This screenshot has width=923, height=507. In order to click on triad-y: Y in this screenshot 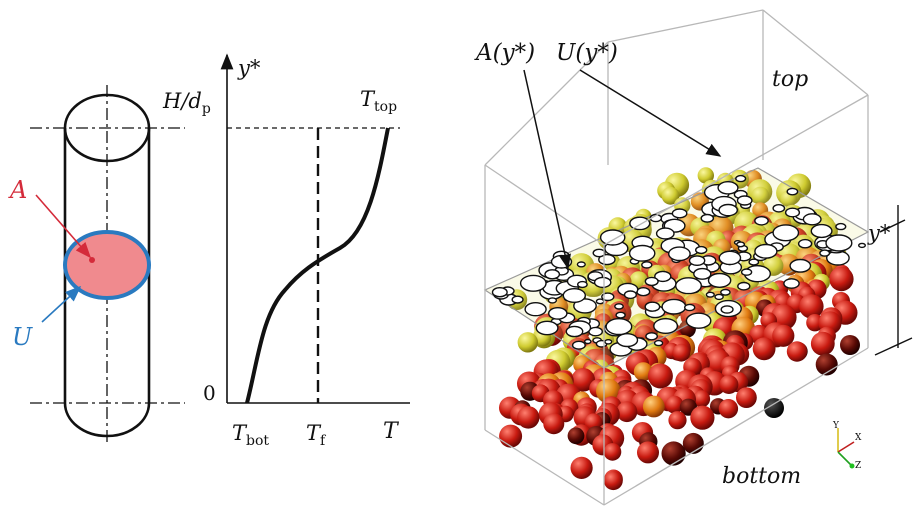, I will do `click(836, 426)`.